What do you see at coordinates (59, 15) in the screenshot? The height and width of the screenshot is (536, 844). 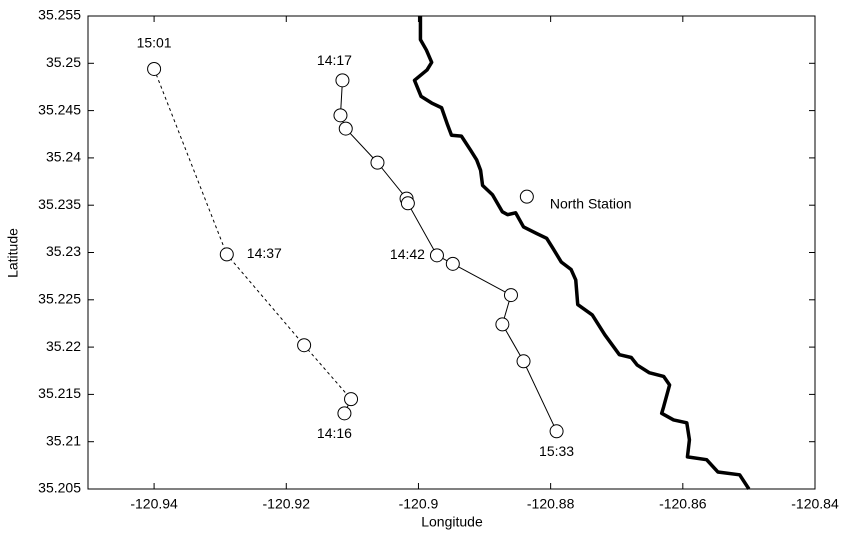 I see `y-tick-label: 35.255` at bounding box center [59, 15].